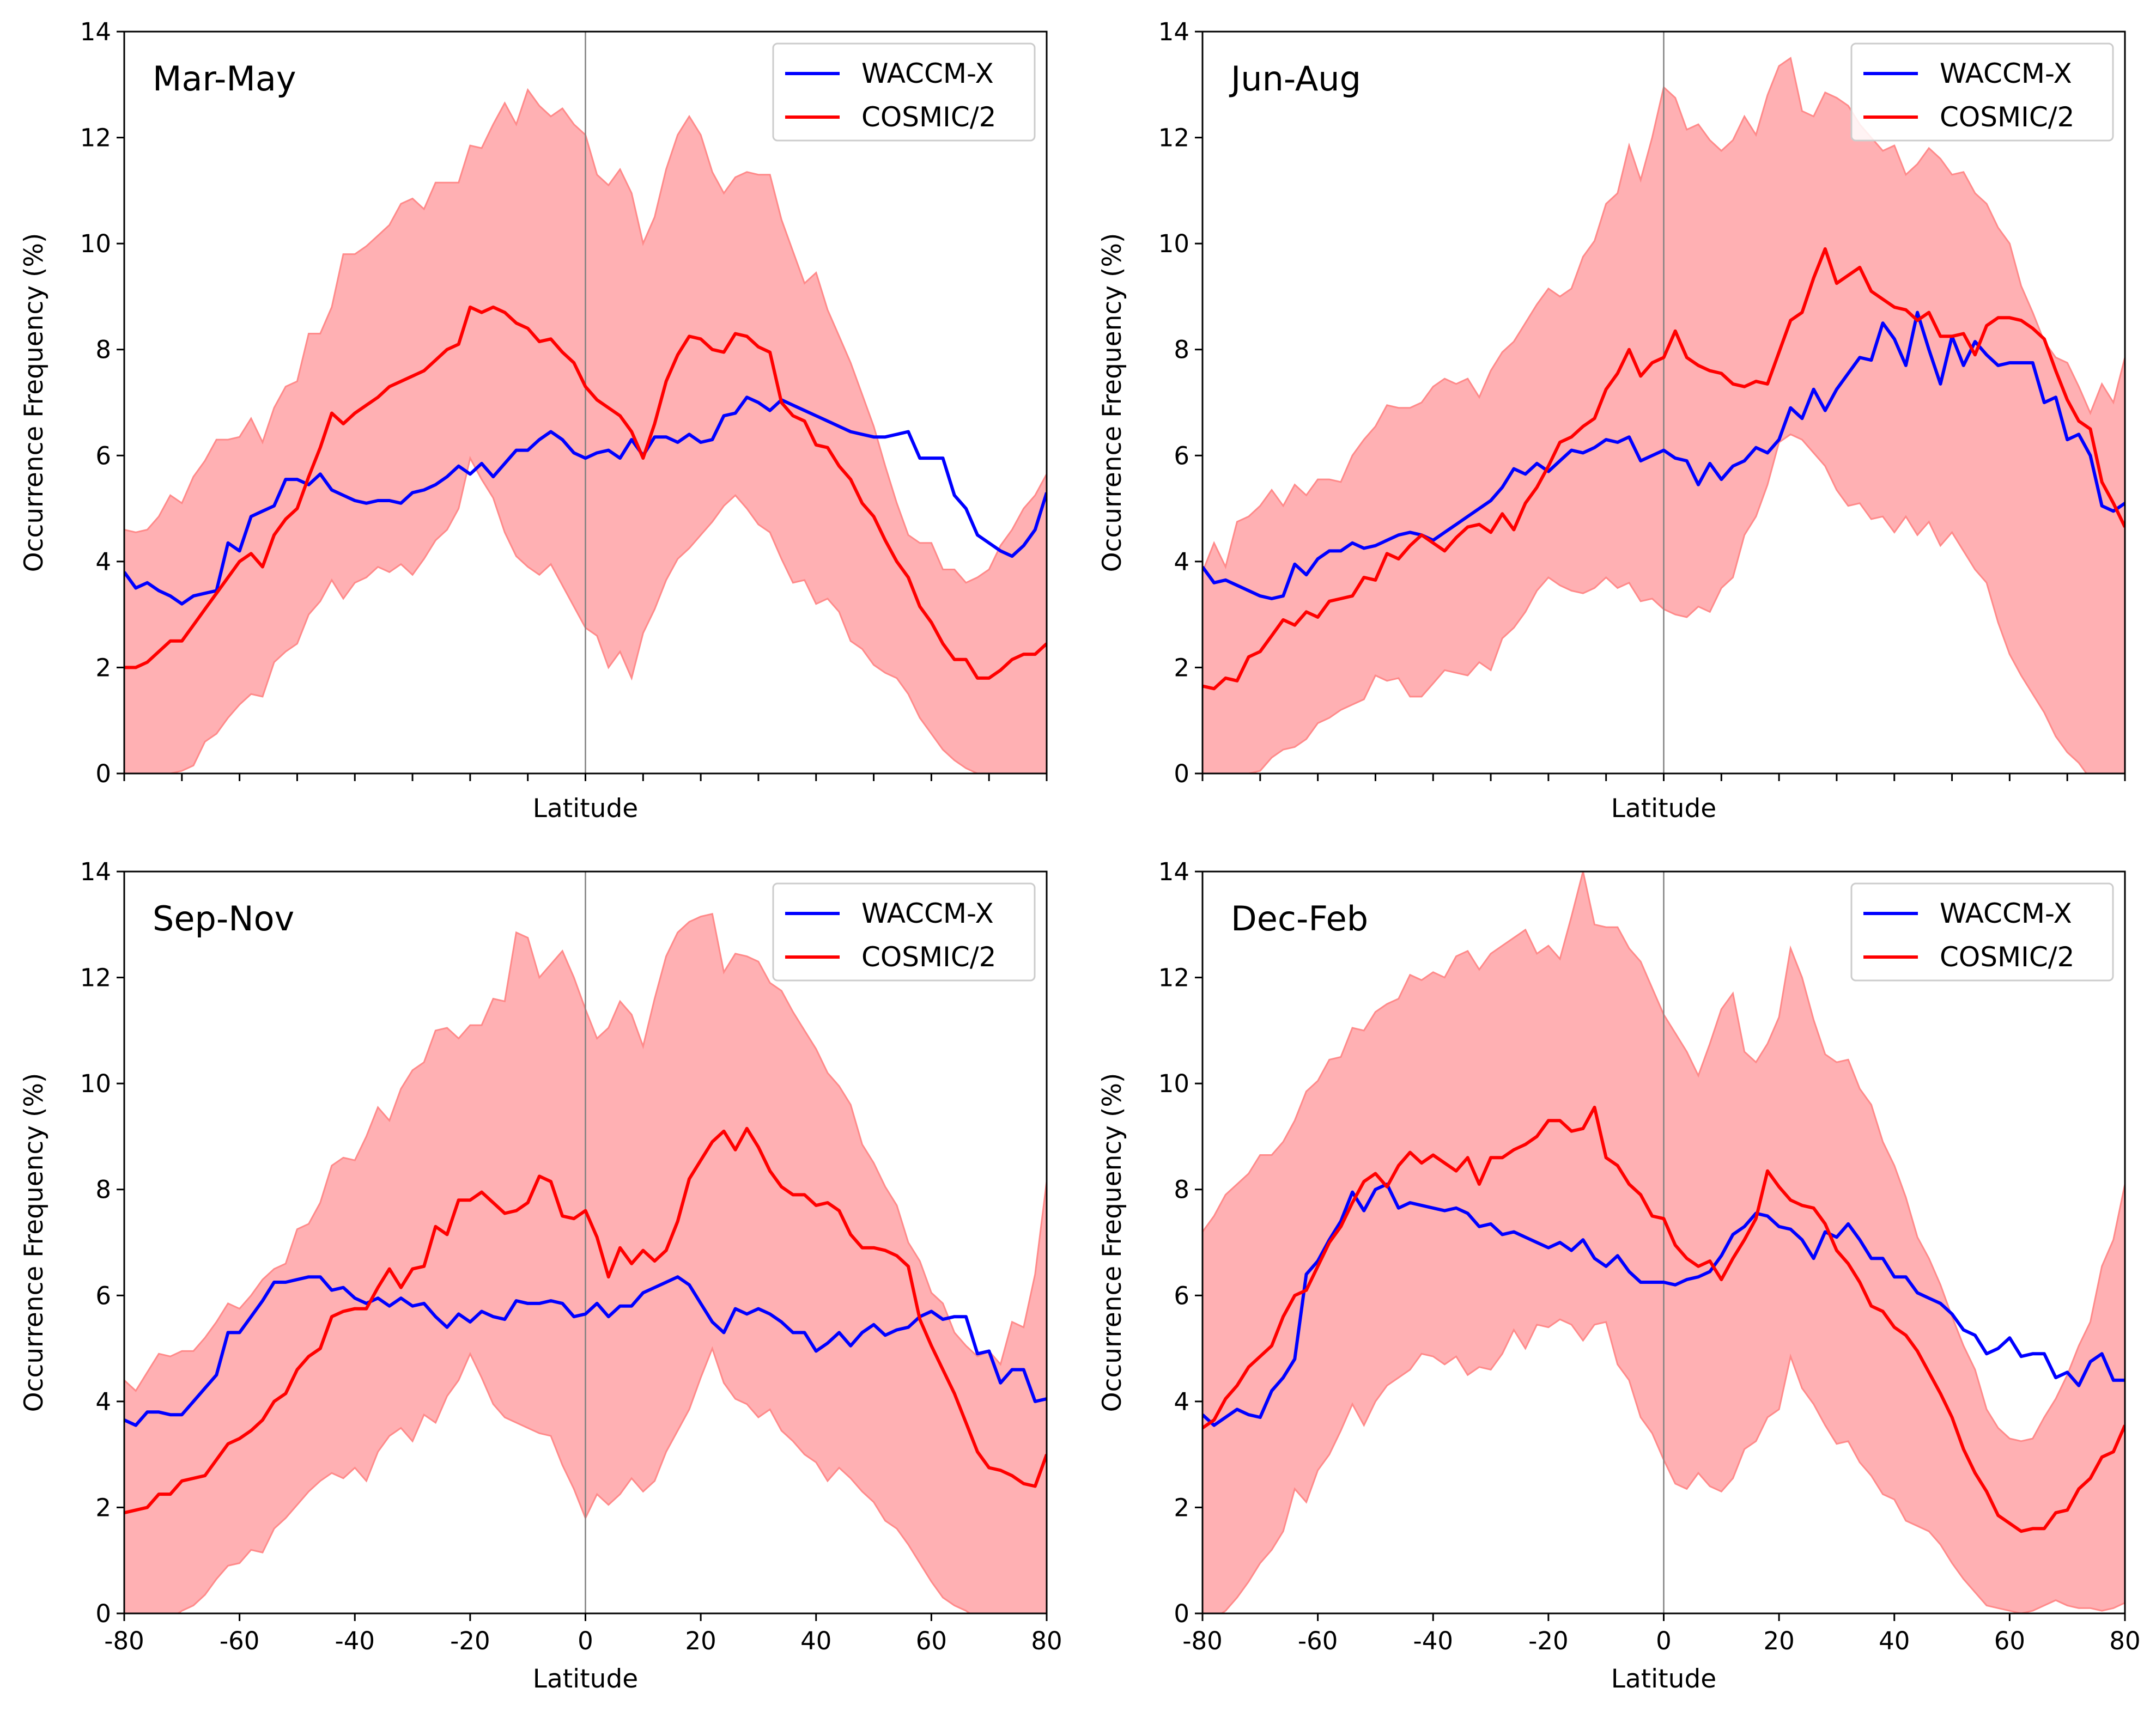 This screenshot has width=2156, height=1718. I want to click on ytick-label-sep-nov: 12, so click(96, 978).